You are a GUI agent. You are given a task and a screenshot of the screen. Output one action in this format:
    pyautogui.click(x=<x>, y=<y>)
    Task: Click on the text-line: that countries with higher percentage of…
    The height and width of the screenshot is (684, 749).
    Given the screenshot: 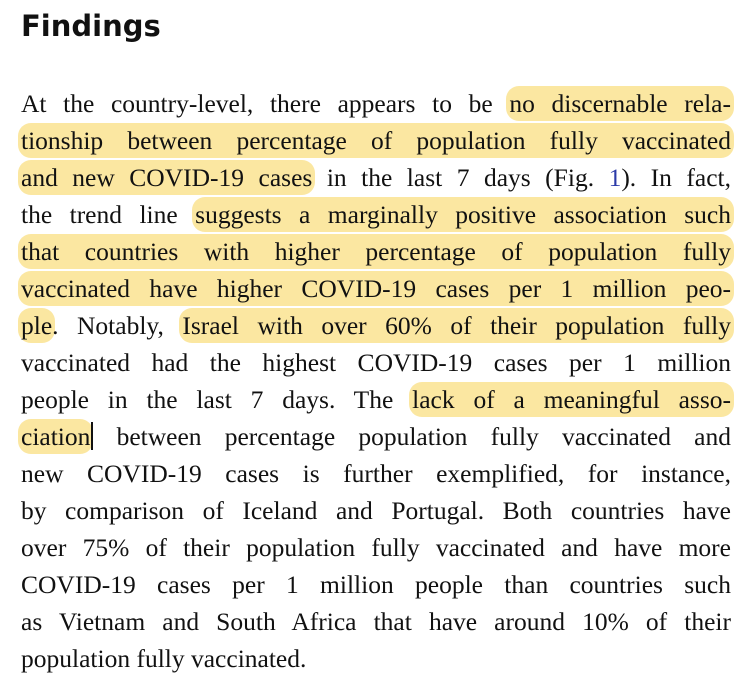 What is the action you would take?
    pyautogui.click(x=376, y=251)
    